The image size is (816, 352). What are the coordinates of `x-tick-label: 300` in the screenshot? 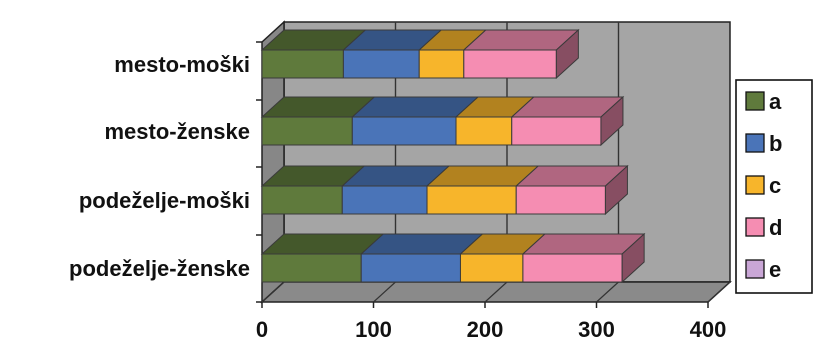 It's located at (596, 329).